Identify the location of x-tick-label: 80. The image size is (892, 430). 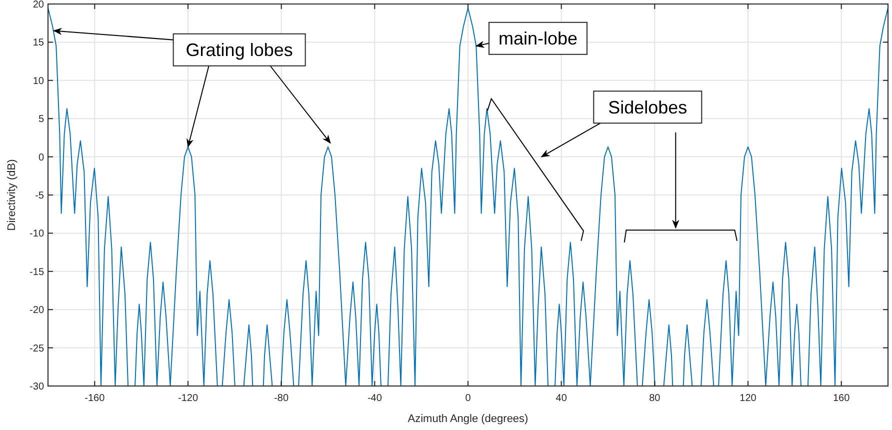
(655, 398).